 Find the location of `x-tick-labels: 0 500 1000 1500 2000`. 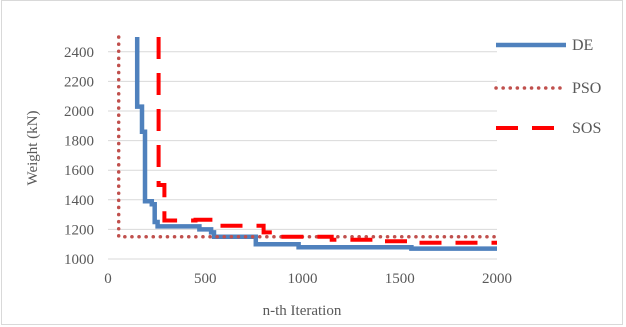

x-tick-labels: 0 500 1000 1500 2000 is located at coordinates (308, 279).